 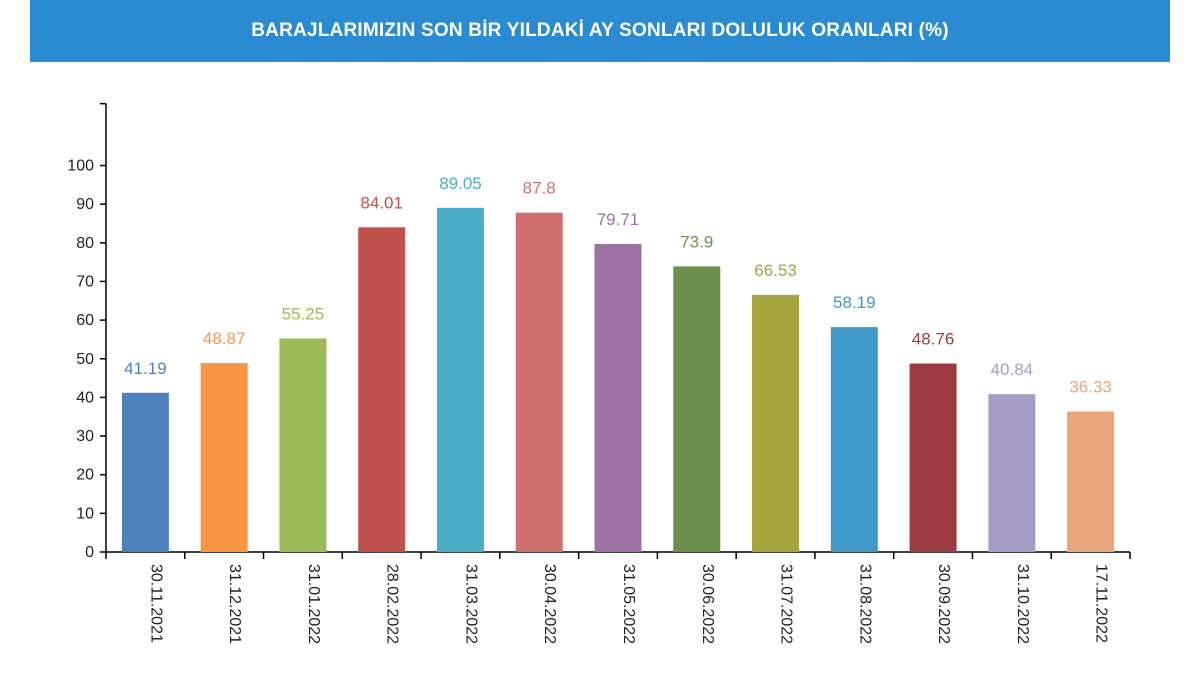 I want to click on data-label: 58.19, so click(x=854, y=302).